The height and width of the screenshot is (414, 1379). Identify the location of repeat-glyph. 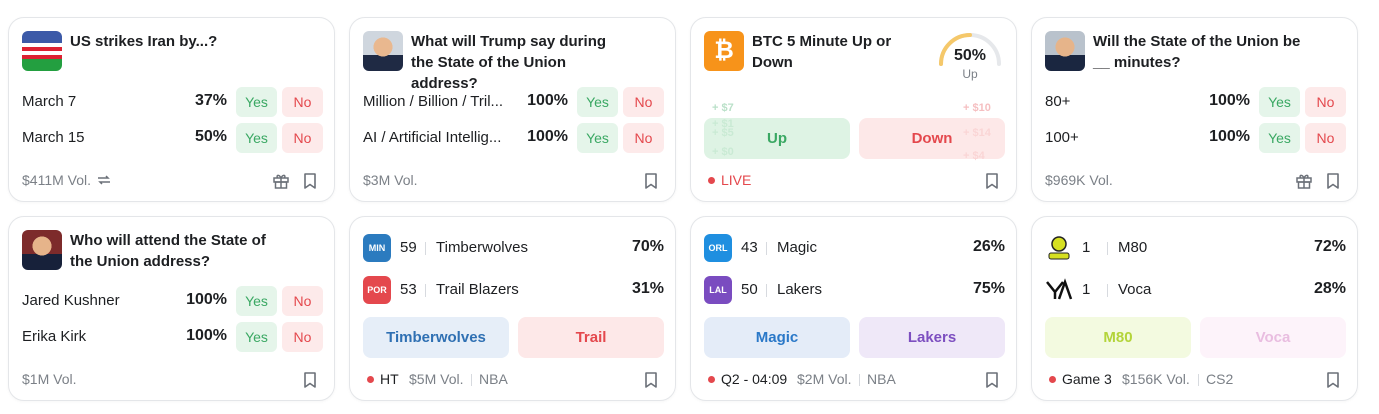
(104, 180).